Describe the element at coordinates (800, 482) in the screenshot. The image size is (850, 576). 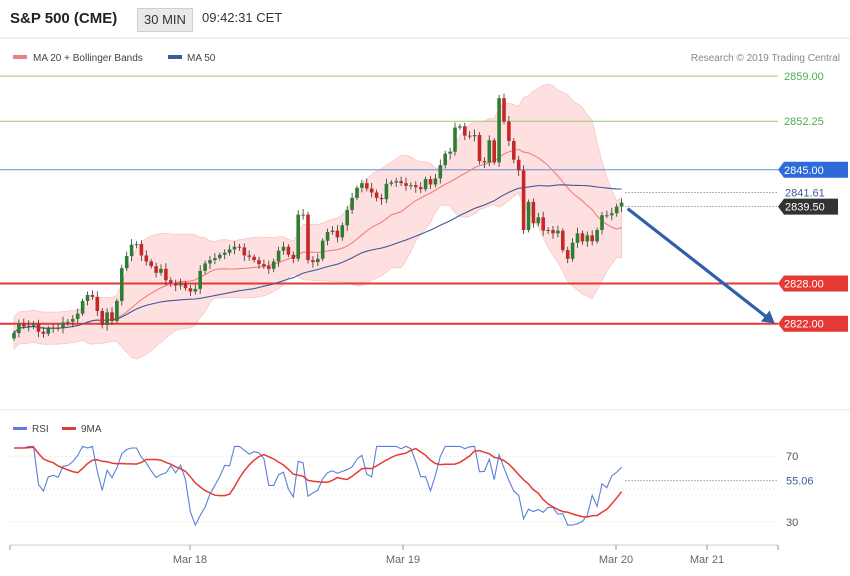
I see `rsi-last-value: 55.06` at that location.